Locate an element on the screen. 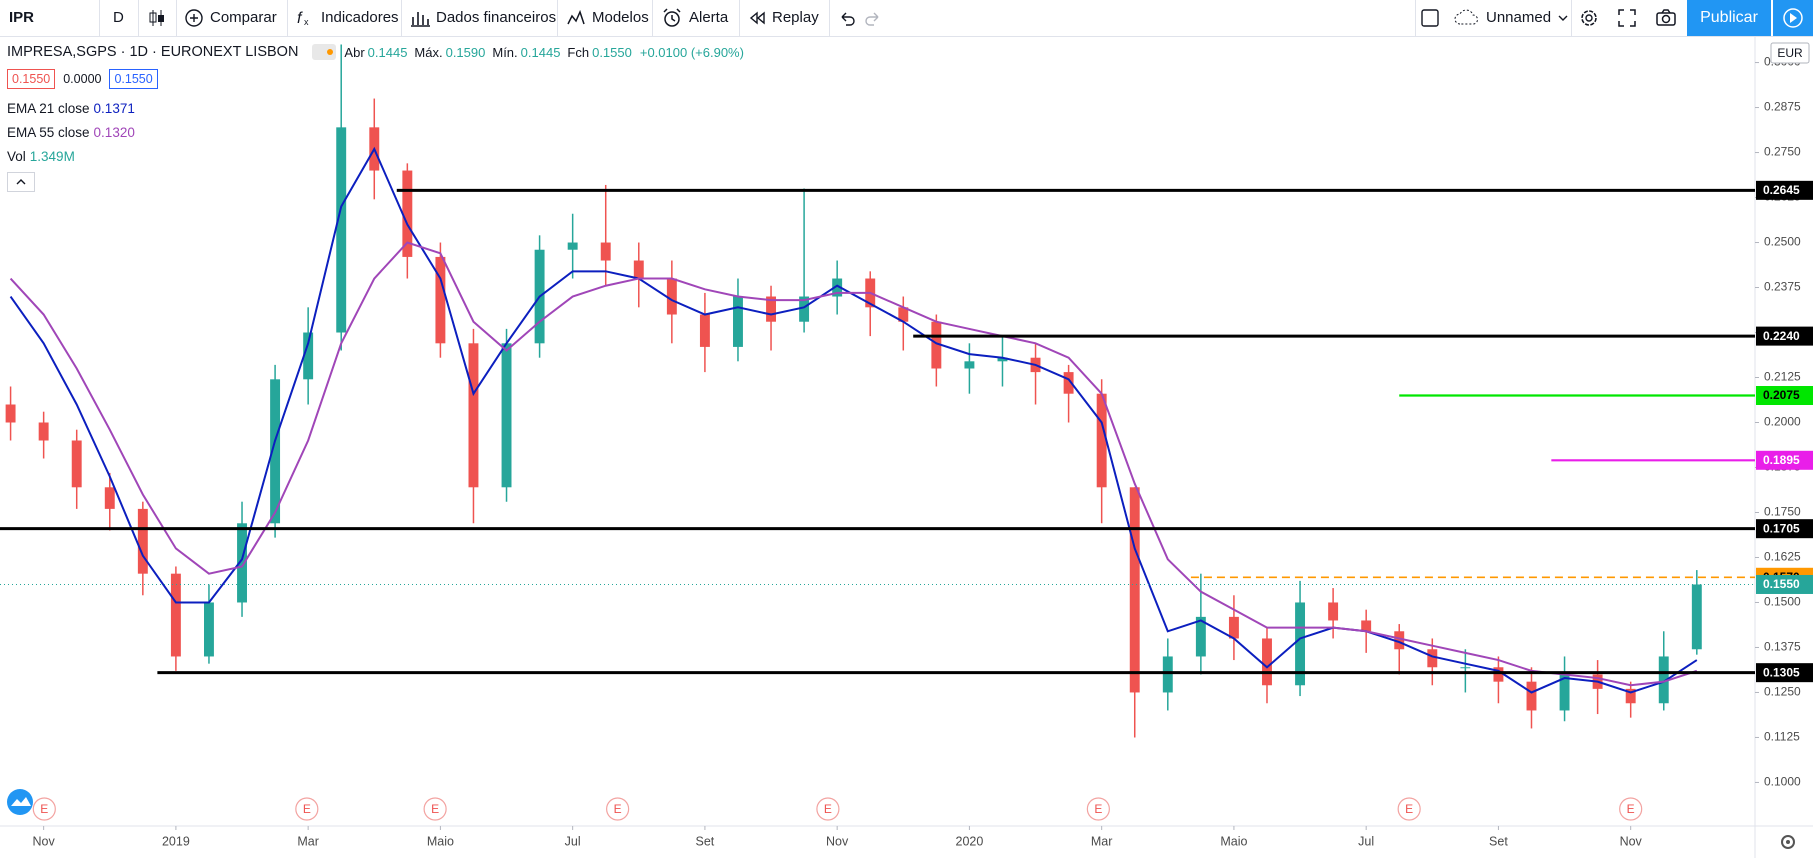 Image resolution: width=1813 pixels, height=858 pixels. level-label: 0.1705 is located at coordinates (1781, 528).